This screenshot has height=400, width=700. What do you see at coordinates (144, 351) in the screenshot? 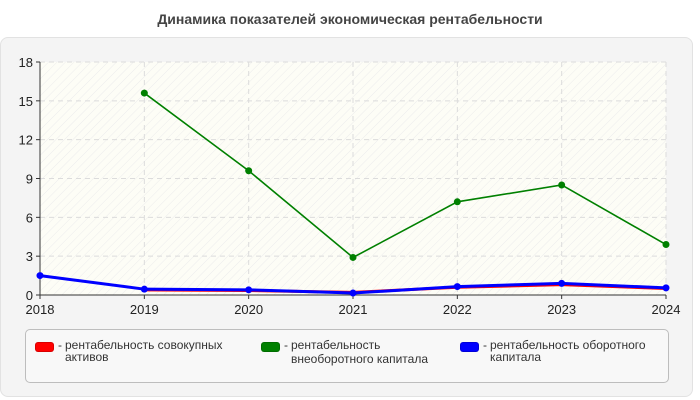
I see `legend-label: рентабельность совокупных активов` at bounding box center [144, 351].